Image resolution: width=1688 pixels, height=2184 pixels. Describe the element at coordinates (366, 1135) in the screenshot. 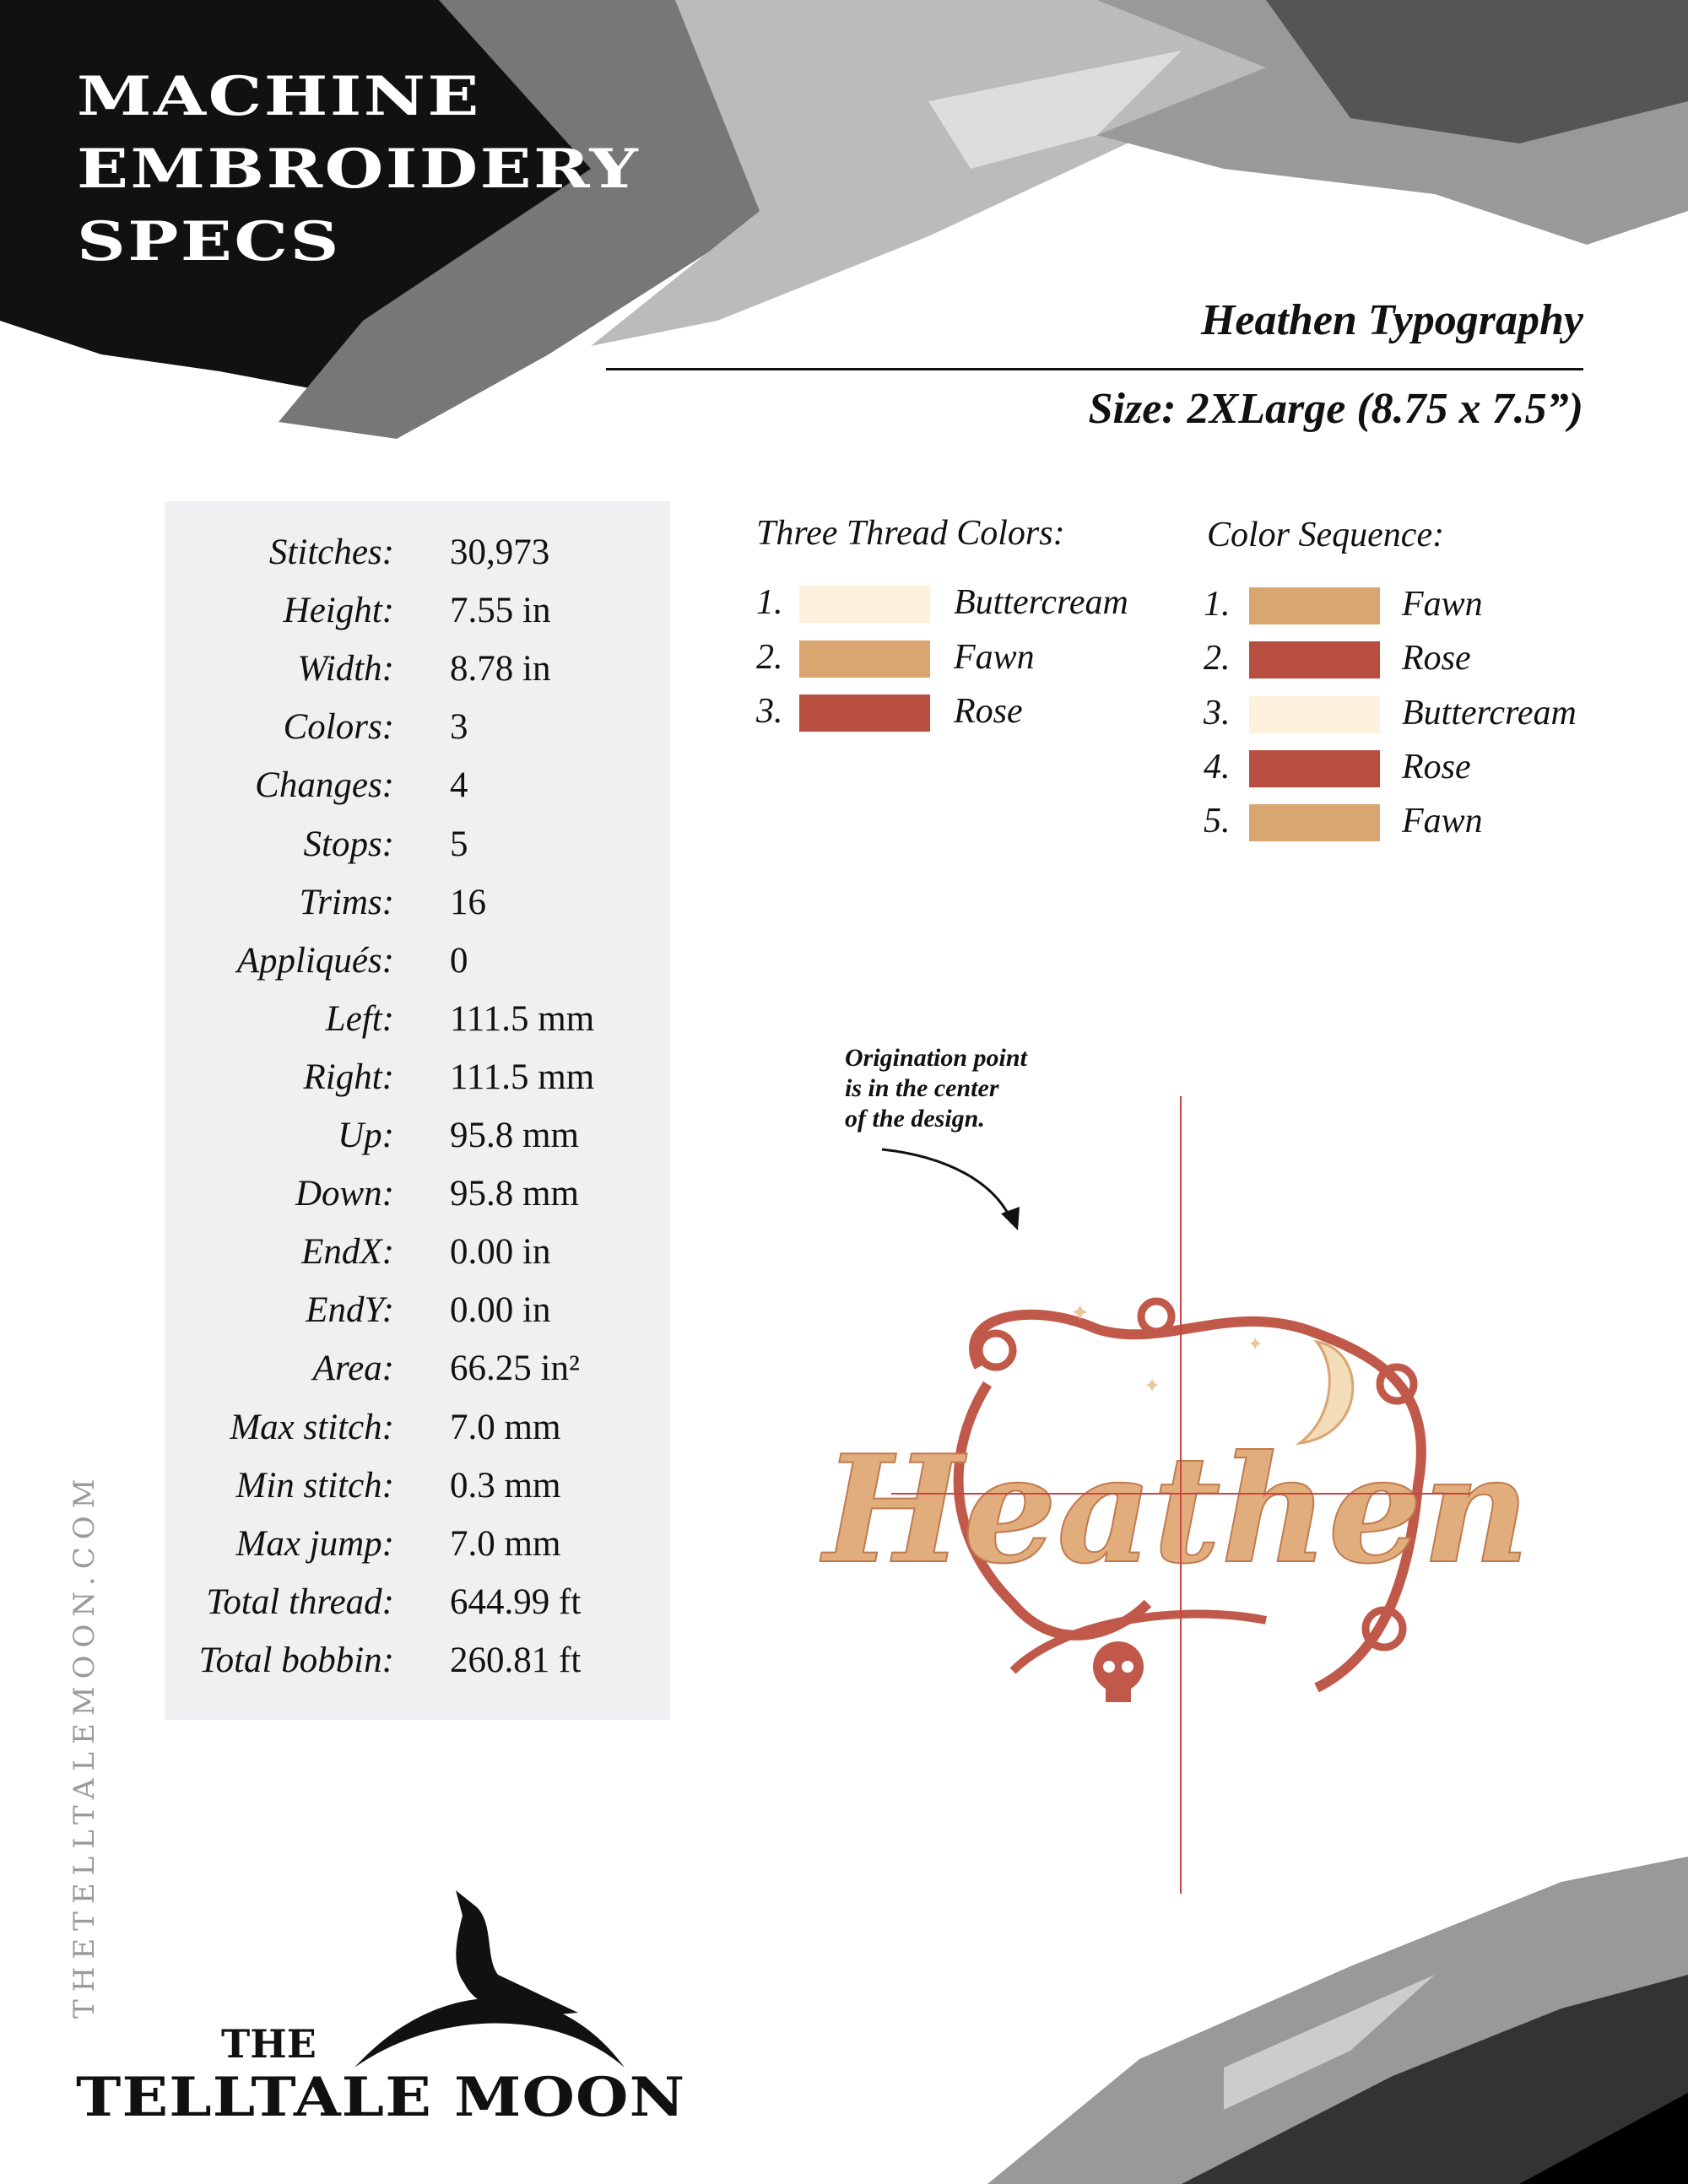

I see `spec-label: Up:` at that location.